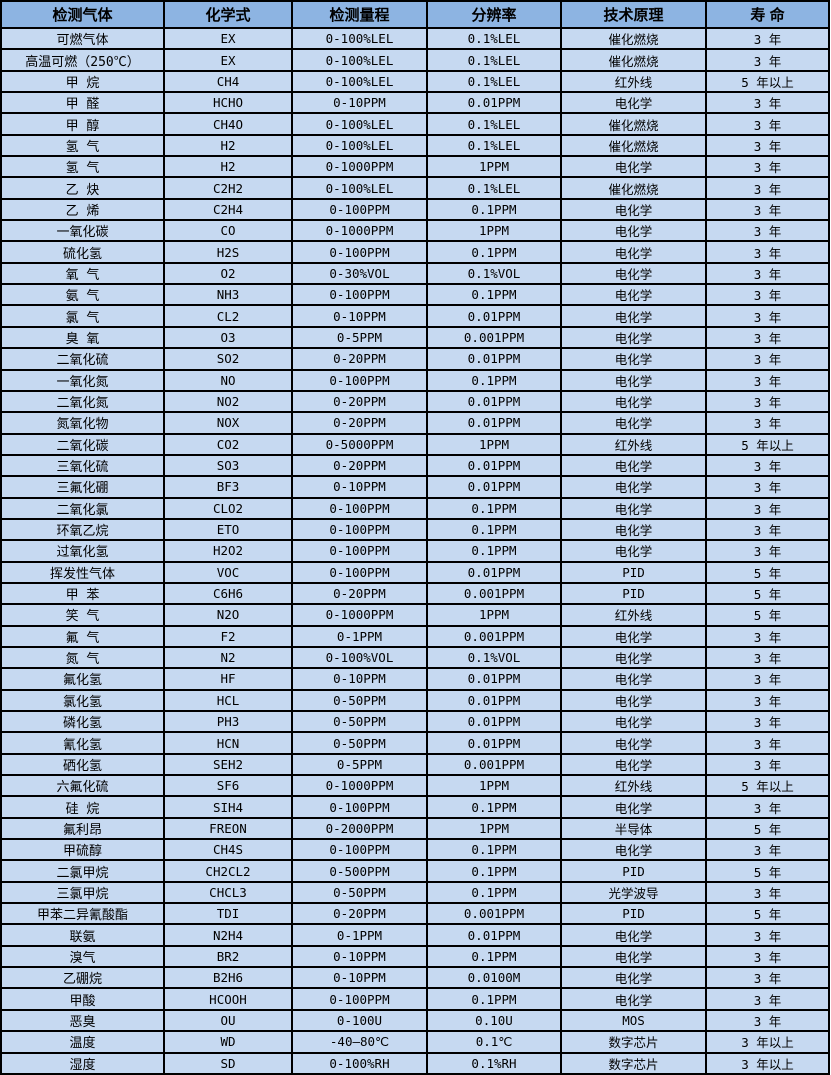  I want to click on range-cell: 0-1PPM, so click(359, 636).